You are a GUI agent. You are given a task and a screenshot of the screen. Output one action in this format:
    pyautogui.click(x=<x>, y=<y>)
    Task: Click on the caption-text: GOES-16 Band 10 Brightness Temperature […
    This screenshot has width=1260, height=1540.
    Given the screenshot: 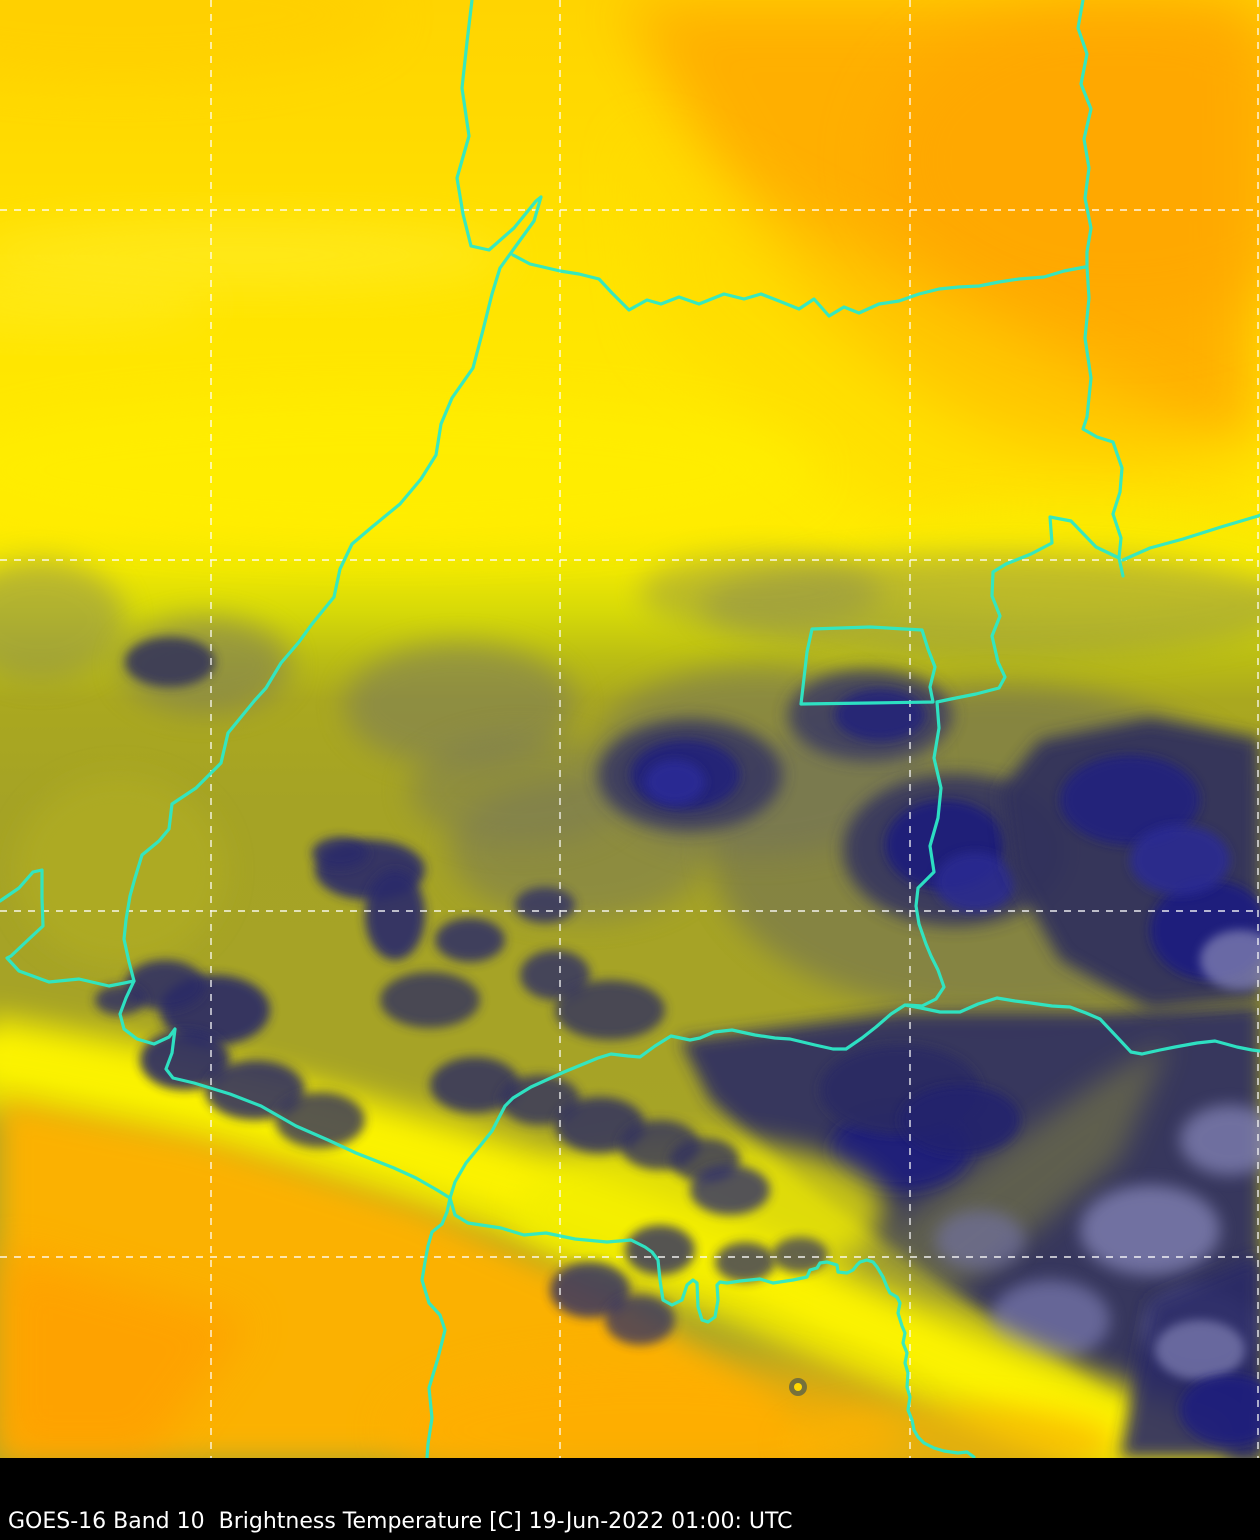 What is the action you would take?
    pyautogui.click(x=400, y=1521)
    